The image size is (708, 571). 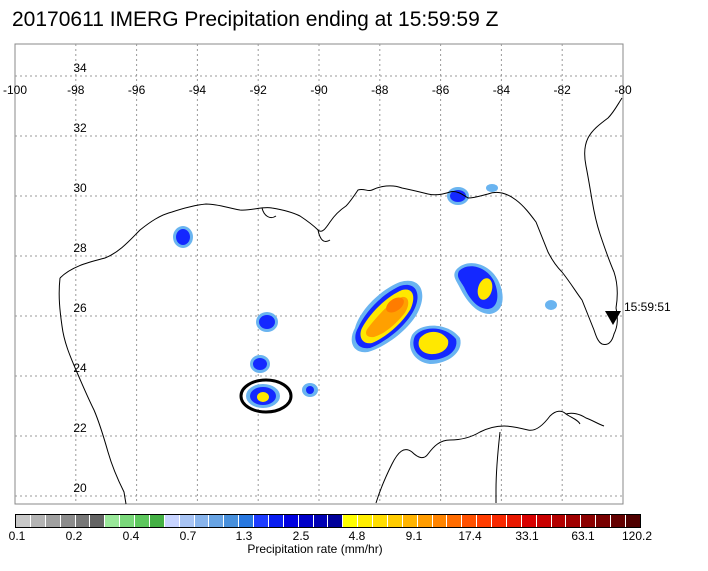 What do you see at coordinates (357, 536) in the screenshot?
I see `colorbar-tick-label: 4.8` at bounding box center [357, 536].